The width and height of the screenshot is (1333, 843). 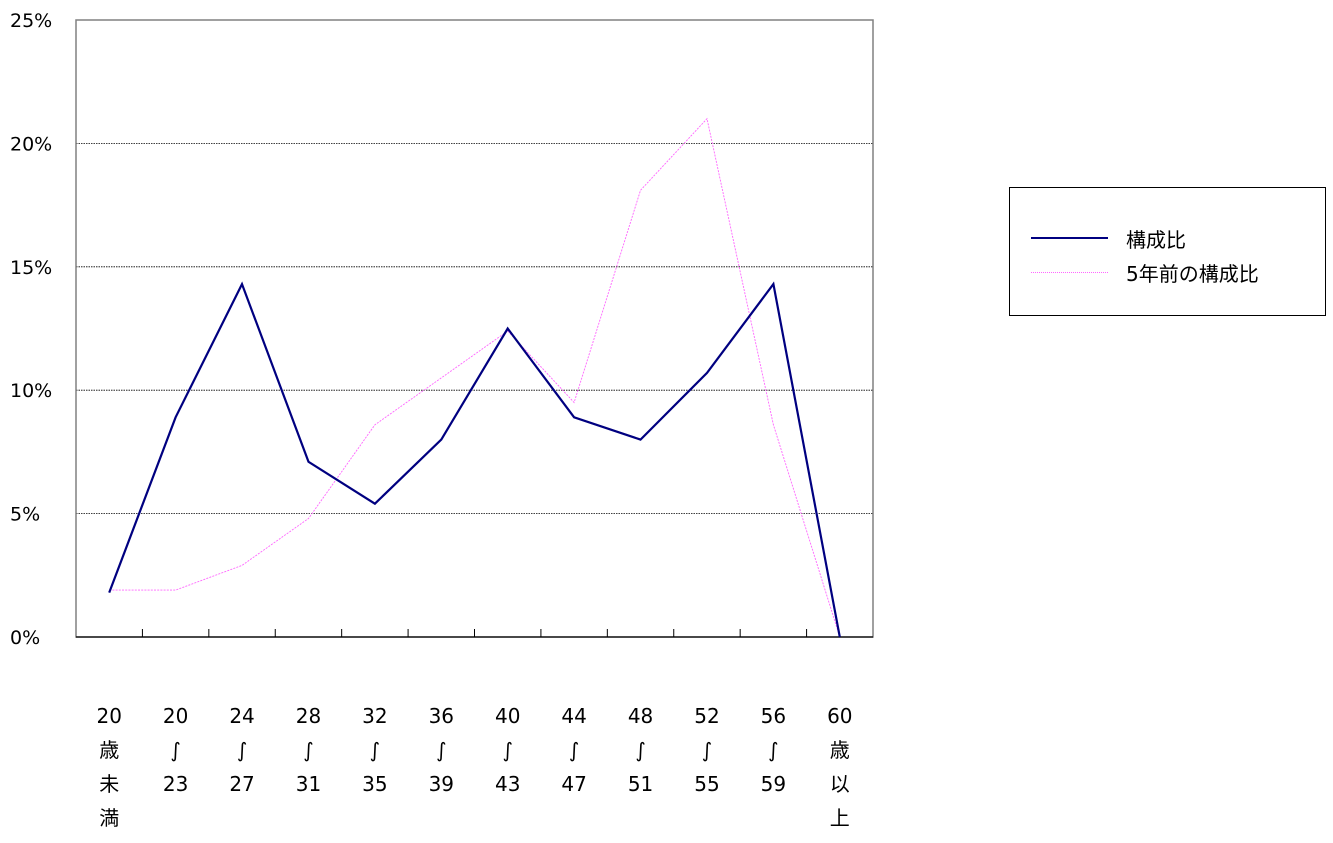 I want to click on x-category-label: 以, so click(x=840, y=784).